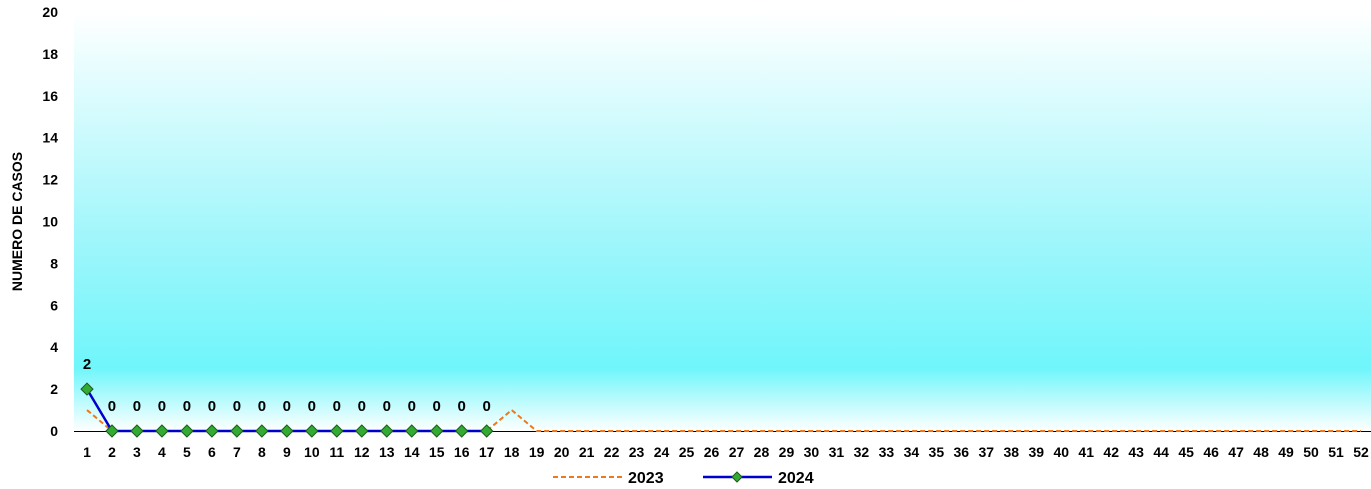 Image resolution: width=1371 pixels, height=489 pixels. What do you see at coordinates (287, 452) in the screenshot?
I see `x-tick-label: 9` at bounding box center [287, 452].